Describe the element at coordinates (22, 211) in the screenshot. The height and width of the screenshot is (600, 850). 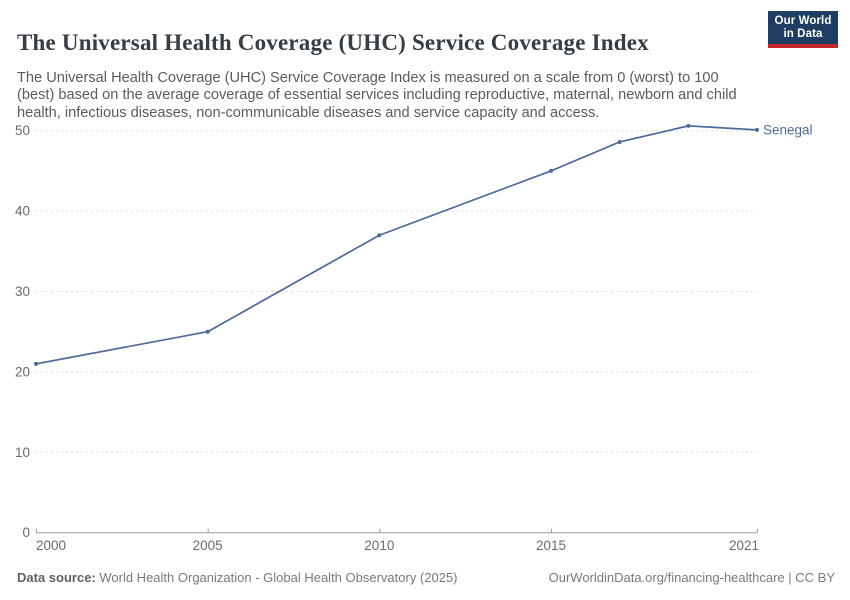
I see `y-tick-label: 40` at that location.